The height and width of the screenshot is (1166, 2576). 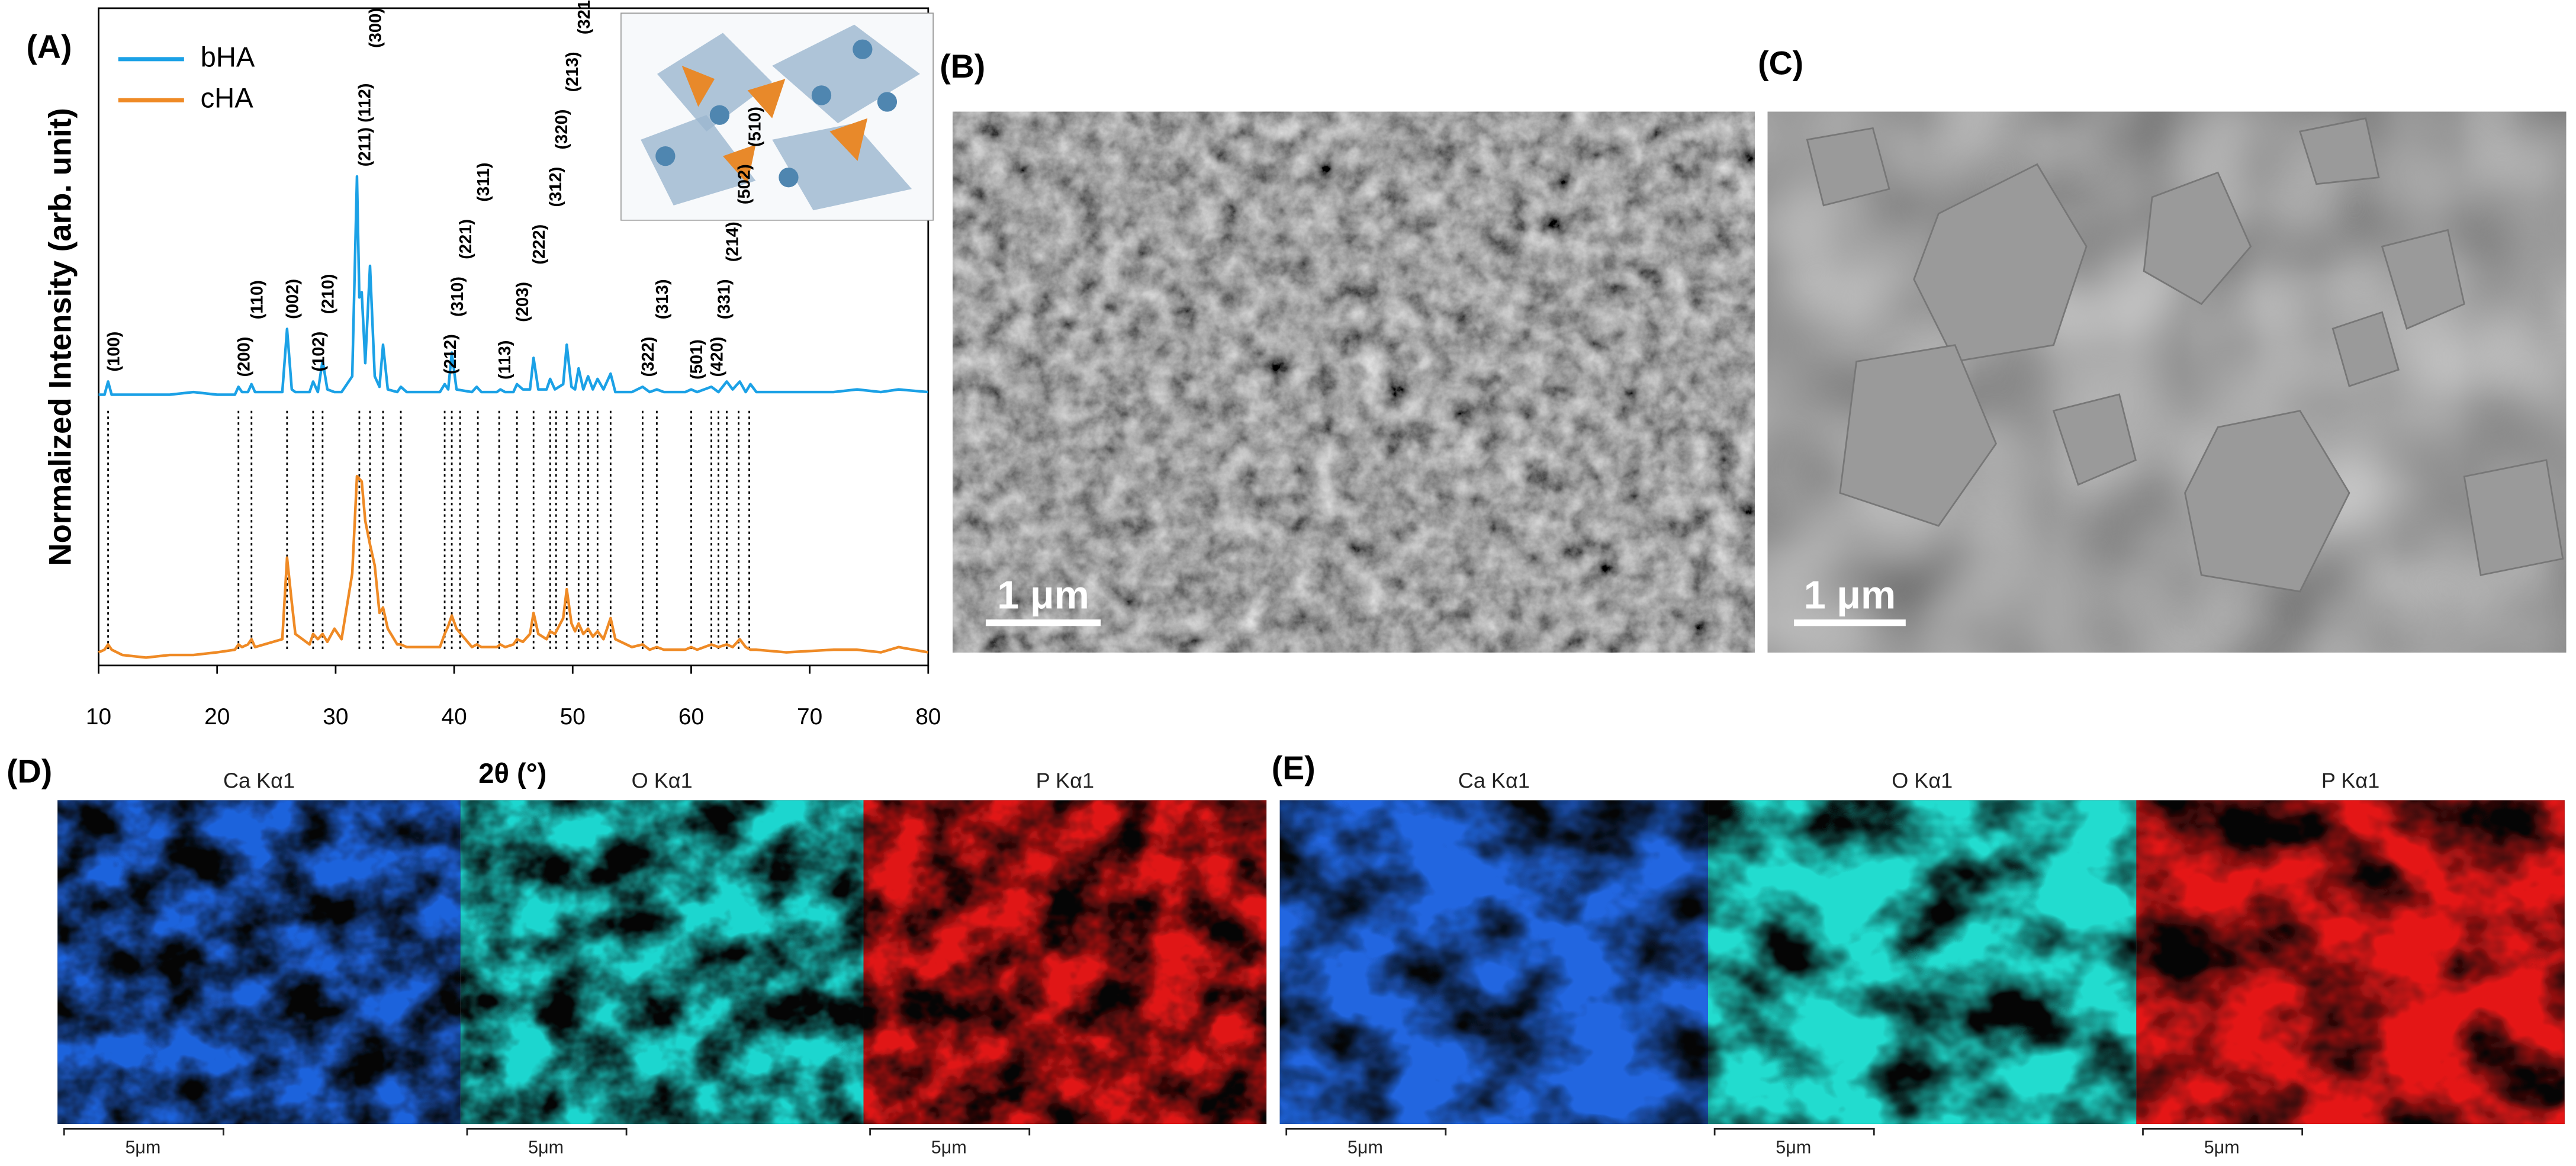 I want to click on hkl-label: (210), so click(x=328, y=294).